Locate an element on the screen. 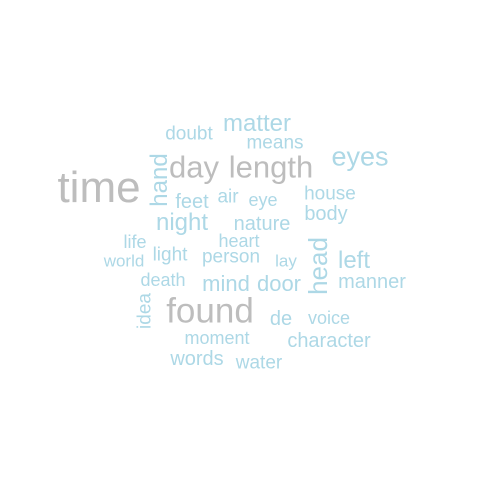 The height and width of the screenshot is (480, 480). word-death: death is located at coordinates (163, 280).